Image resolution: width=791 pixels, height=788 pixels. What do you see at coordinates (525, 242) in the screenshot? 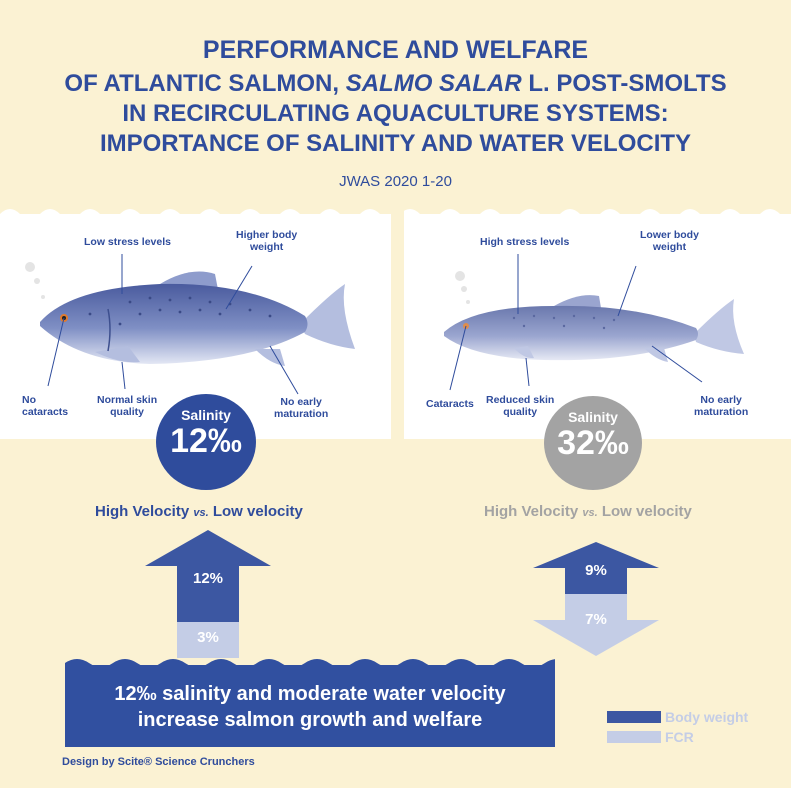
I see `label-high-stress: High stress levels` at bounding box center [525, 242].